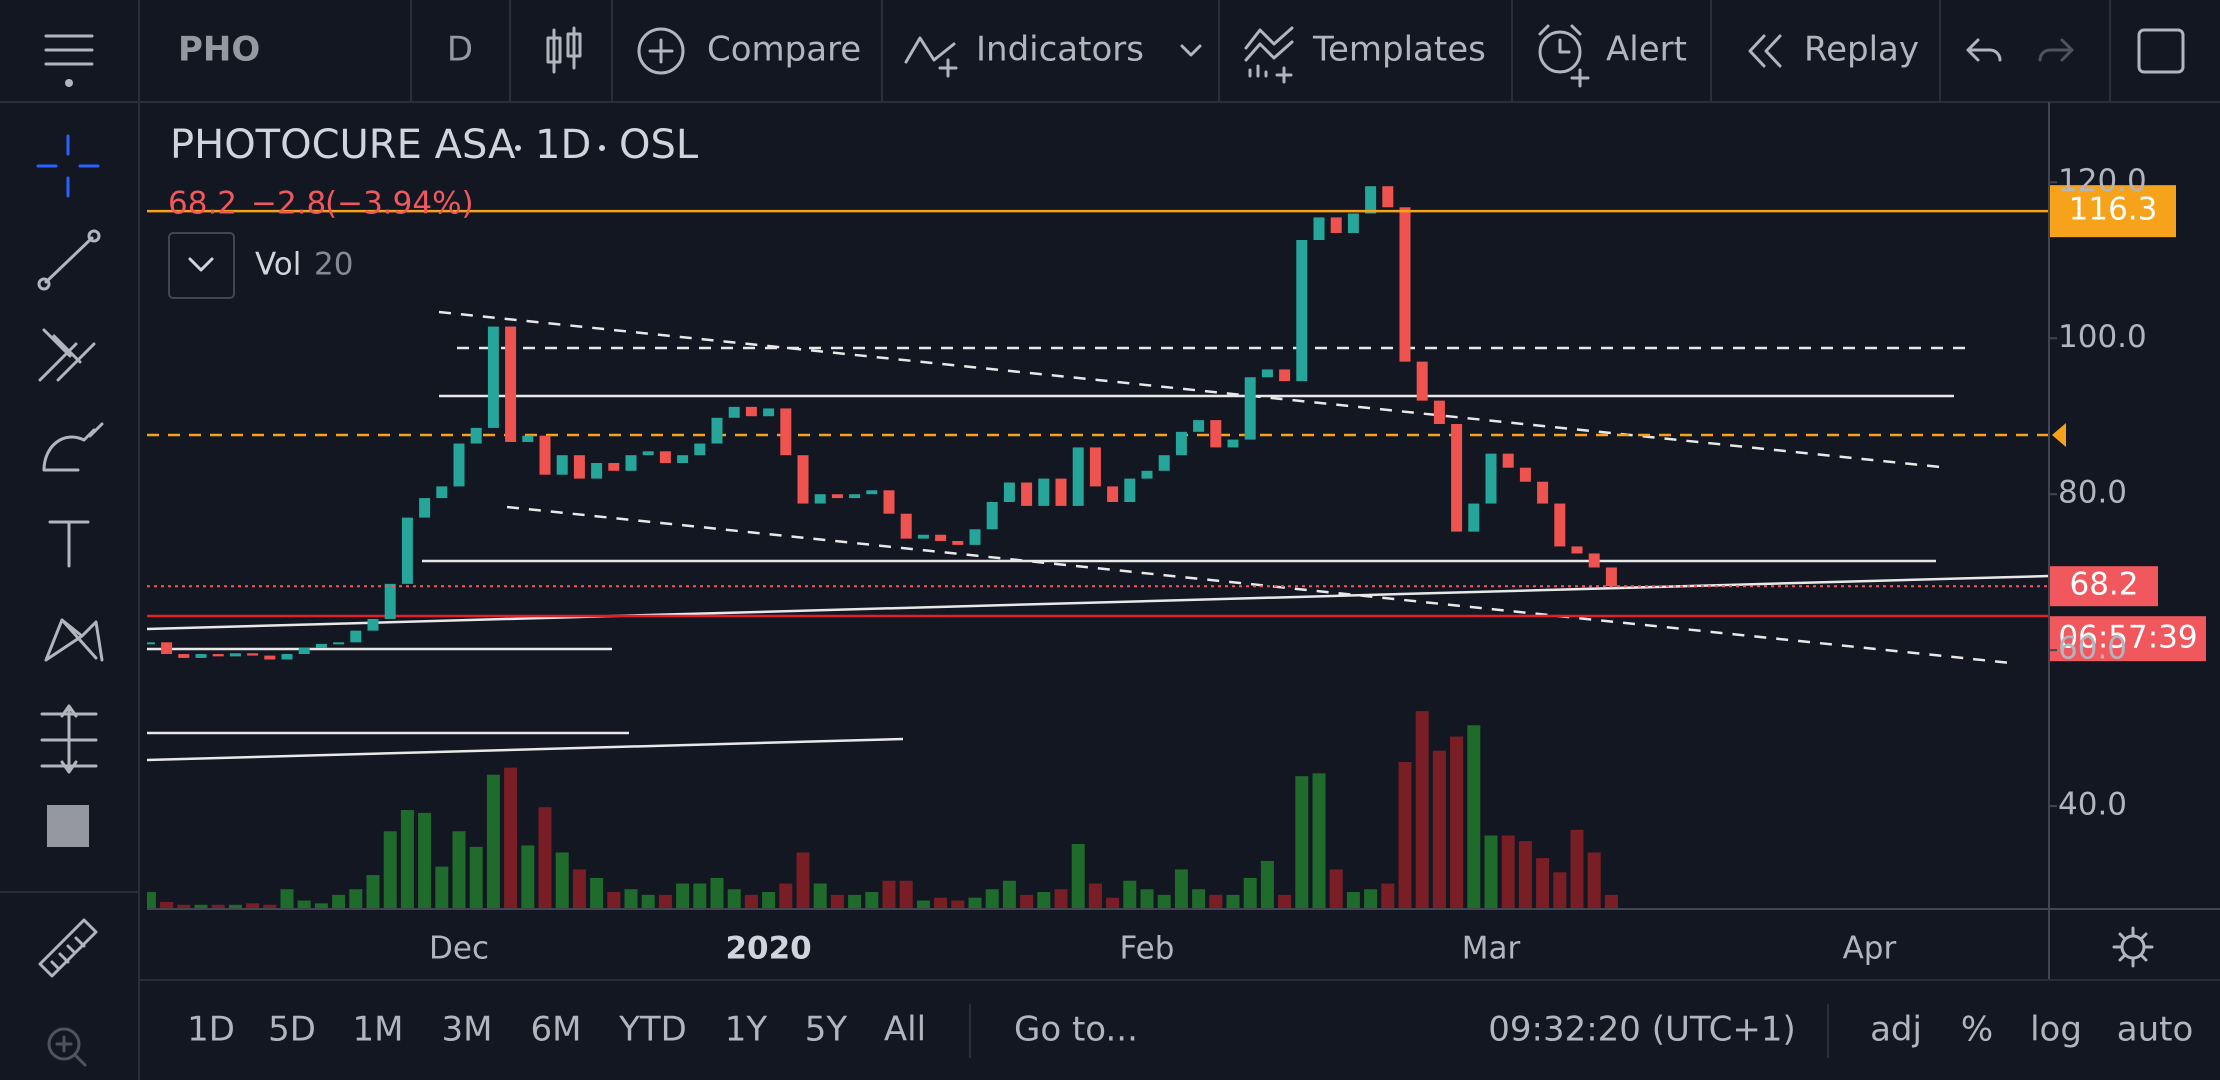 The width and height of the screenshot is (2220, 1080). What do you see at coordinates (659, 145) in the screenshot?
I see `legend-exchange: OSL` at bounding box center [659, 145].